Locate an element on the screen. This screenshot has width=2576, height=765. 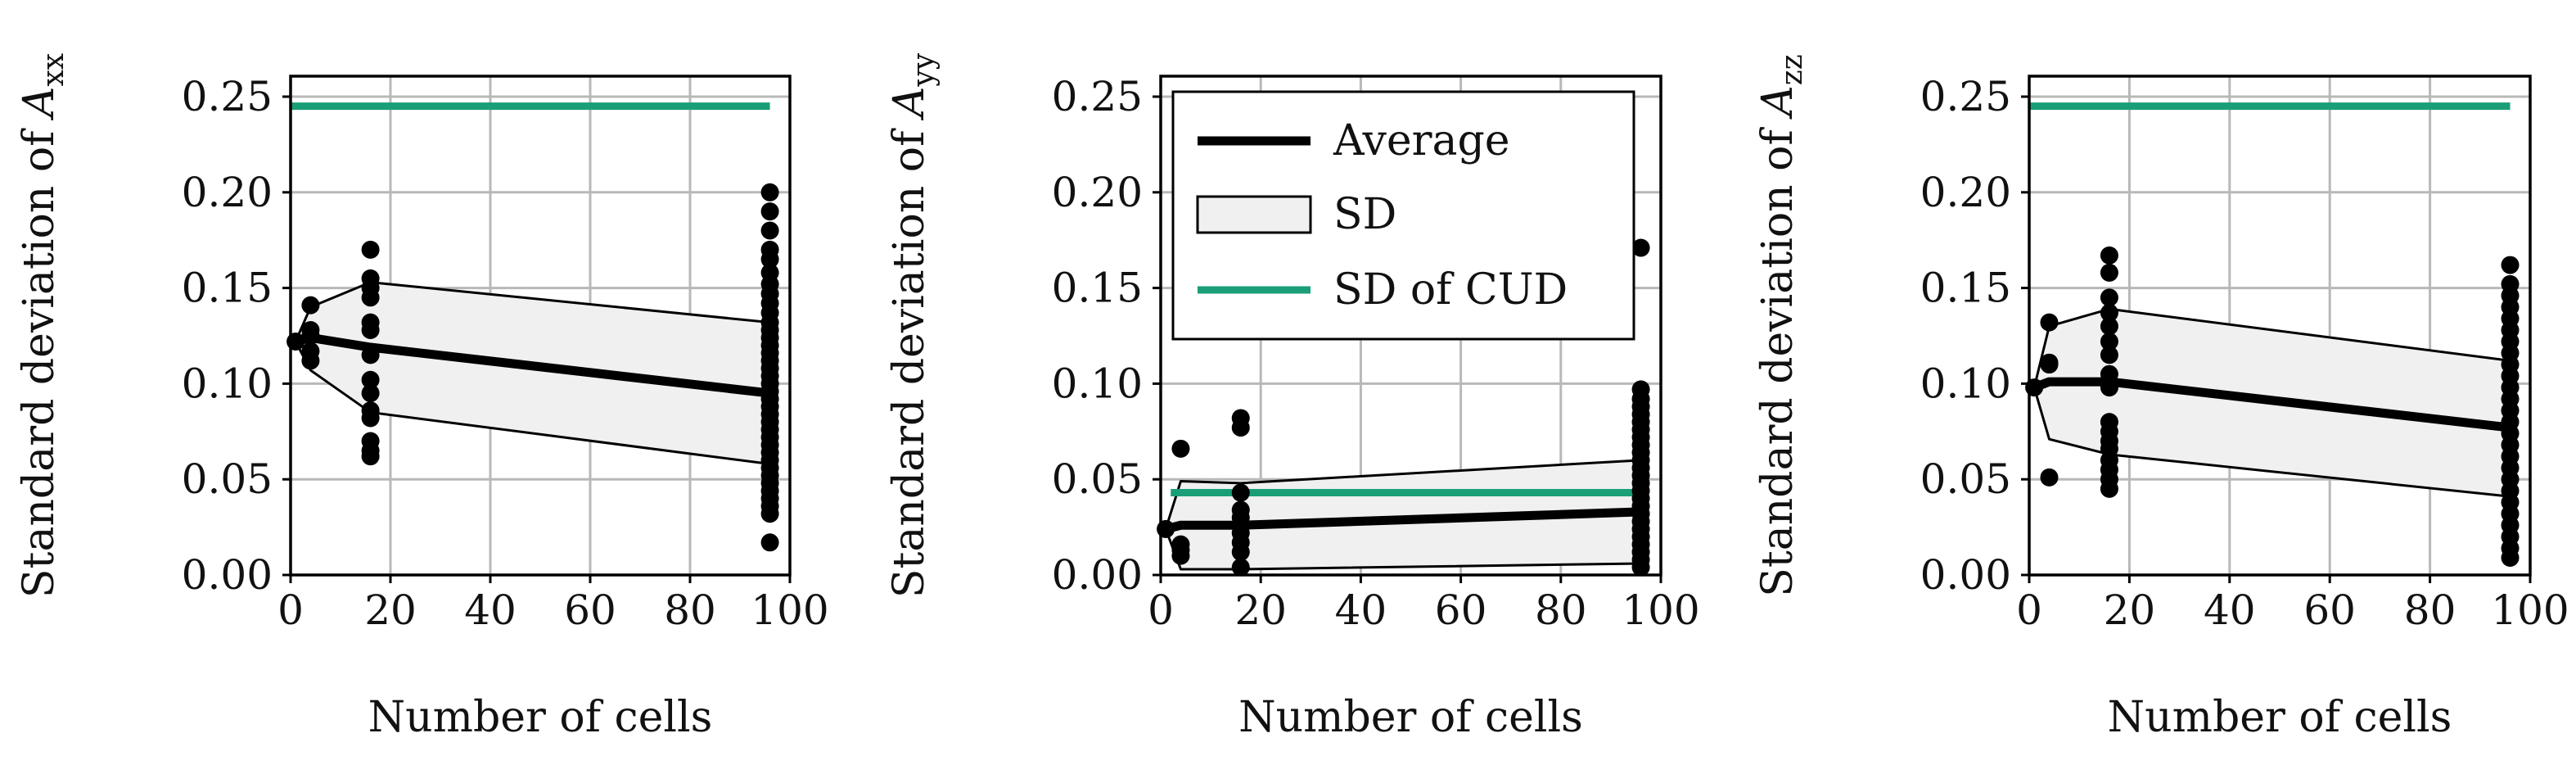
legend-label: SD of CUD is located at coordinates (1450, 290).